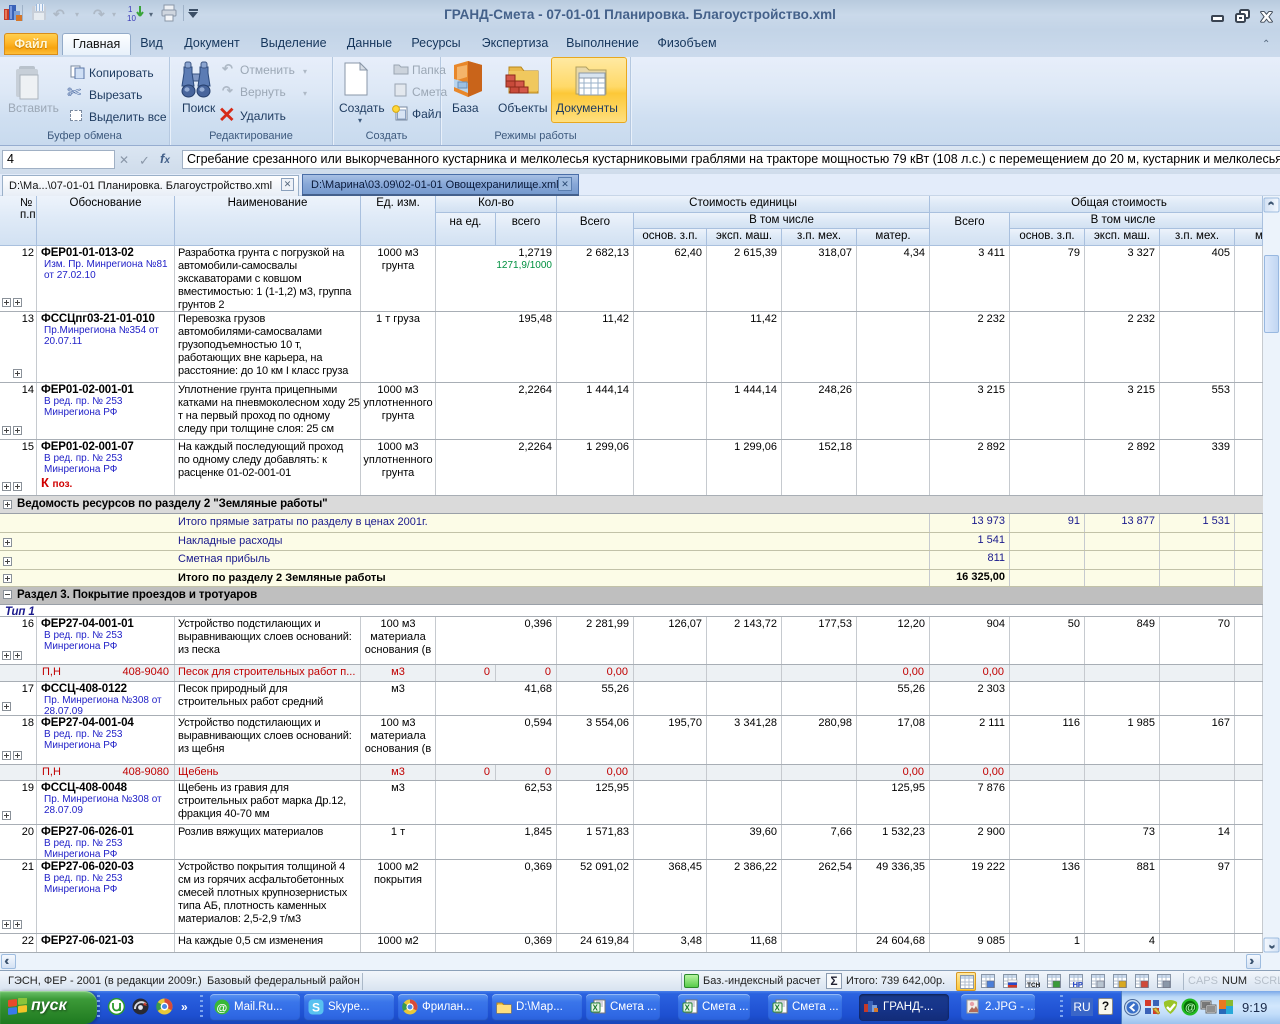 This screenshot has width=1280, height=1024. Describe the element at coordinates (130, 9) in the screenshot. I see `svg-text: 1` at that location.